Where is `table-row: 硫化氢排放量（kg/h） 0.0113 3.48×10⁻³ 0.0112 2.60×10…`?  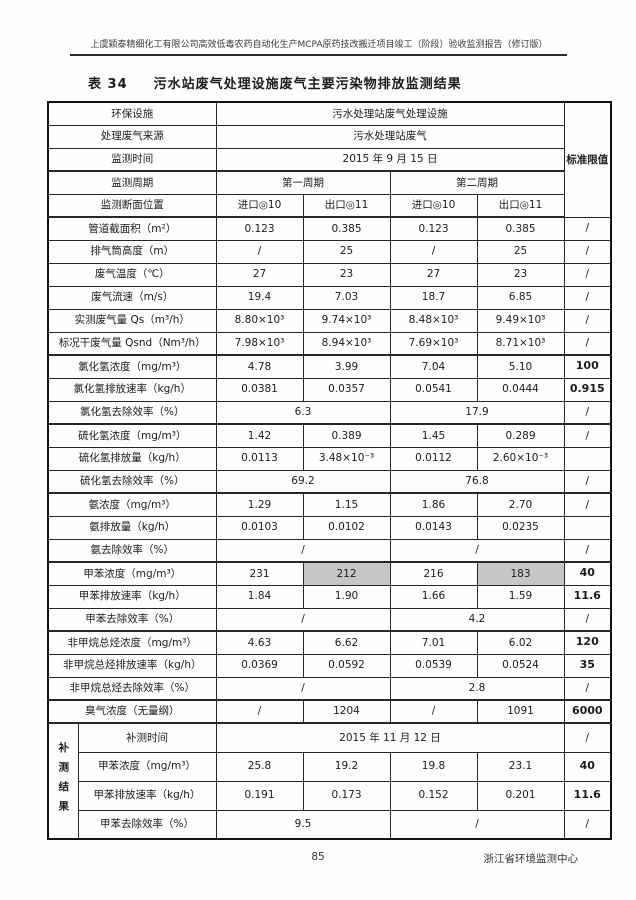
table-row: 硫化氢排放量（kg/h） 0.0113 3.48×10⁻³ 0.0112 2.60×10… is located at coordinates (329, 458).